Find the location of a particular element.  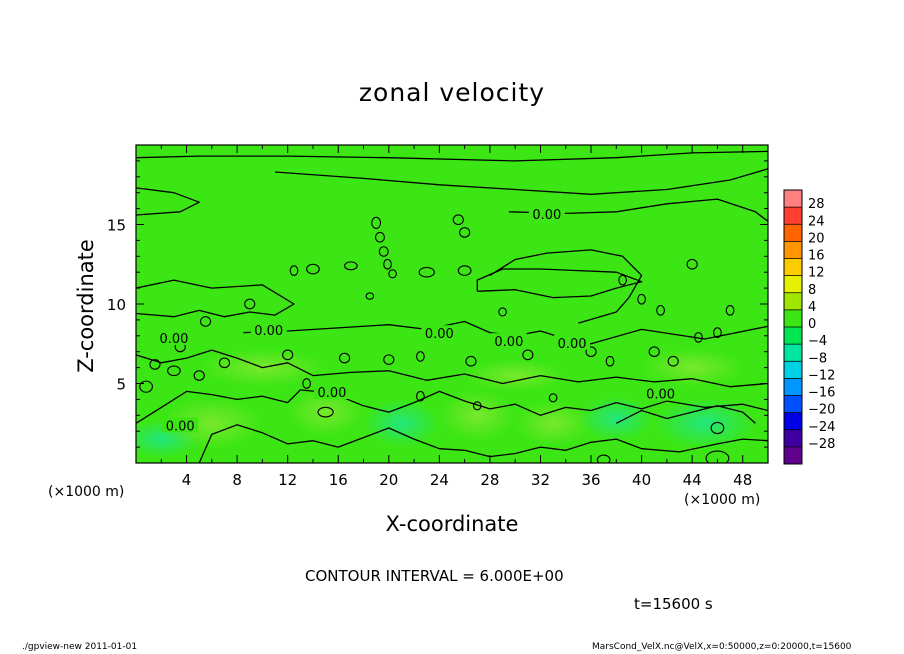

colorbar-label: 12 is located at coordinates (816, 273).